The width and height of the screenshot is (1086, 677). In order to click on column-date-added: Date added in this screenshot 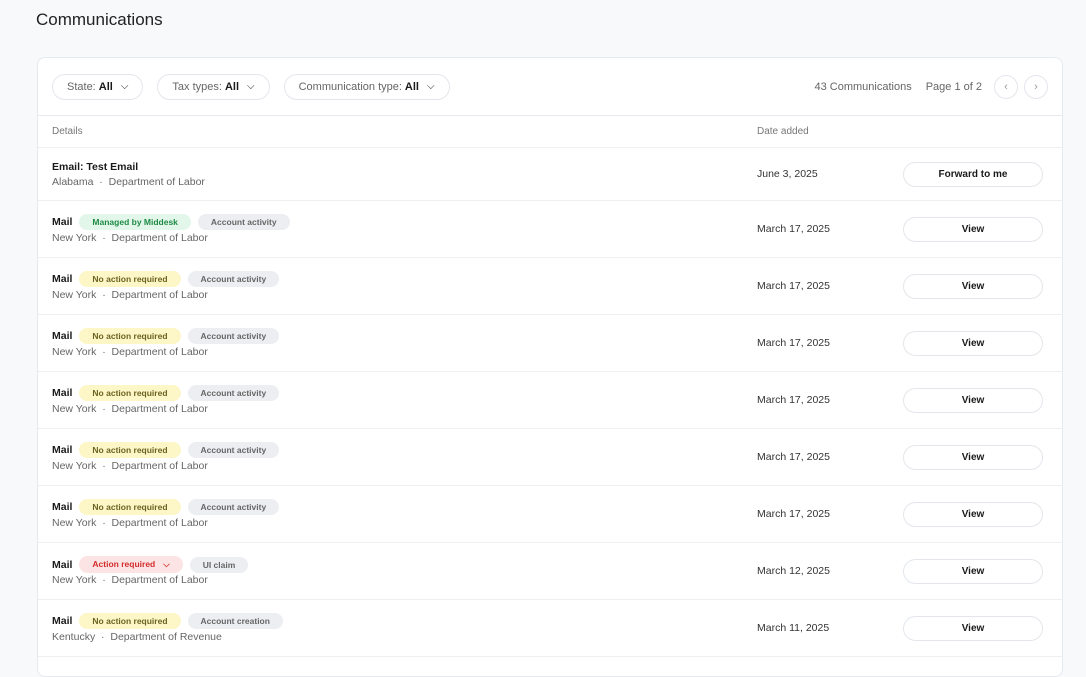, I will do `click(783, 131)`.